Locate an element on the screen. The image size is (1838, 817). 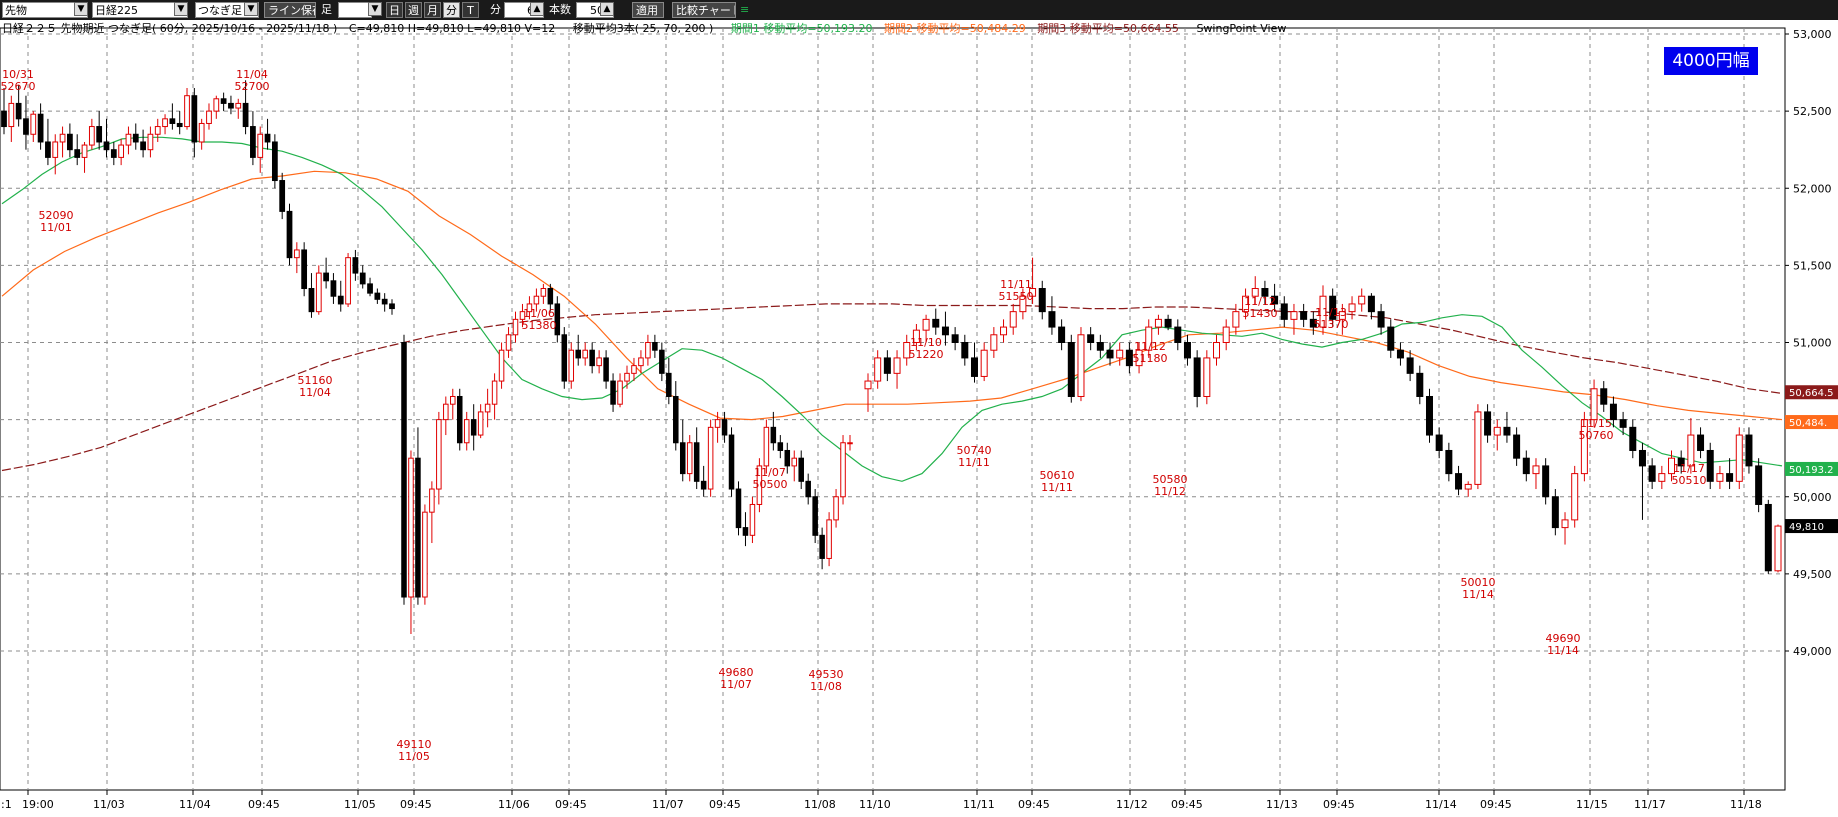
y-tick-label: 50,000 is located at coordinates (1812, 497).